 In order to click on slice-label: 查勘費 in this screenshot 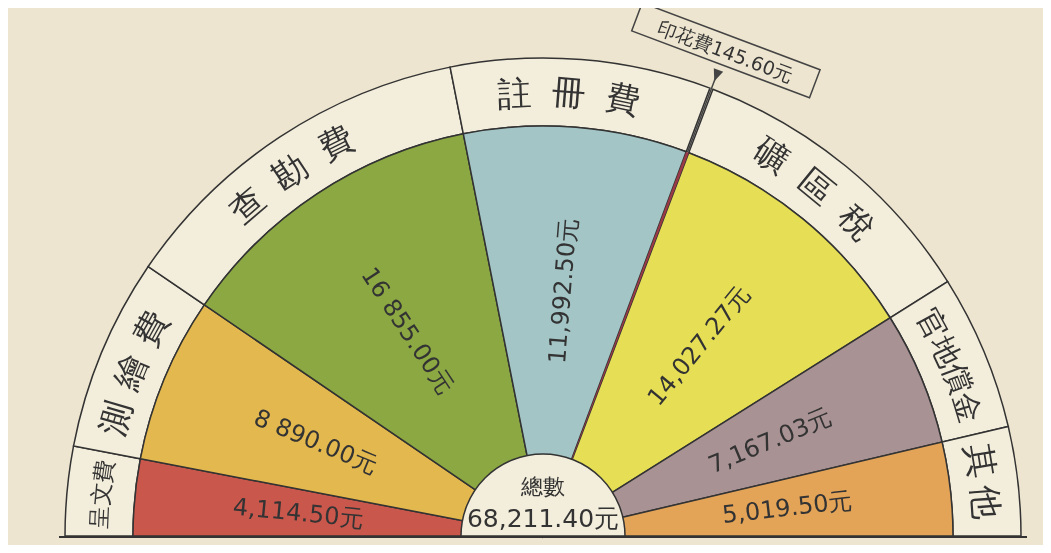, I will do `click(300, 170)`.